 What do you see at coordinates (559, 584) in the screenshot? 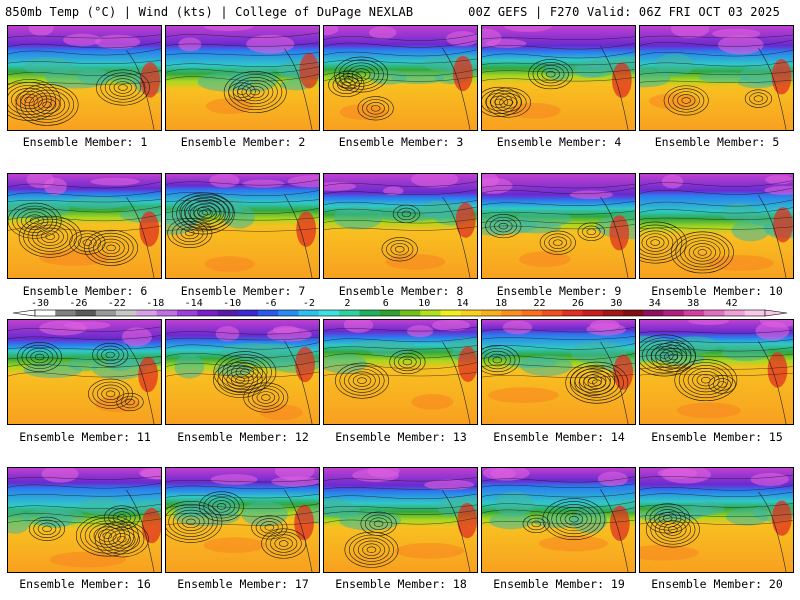
I see `member-label: Ensemble Member: 19` at bounding box center [559, 584].